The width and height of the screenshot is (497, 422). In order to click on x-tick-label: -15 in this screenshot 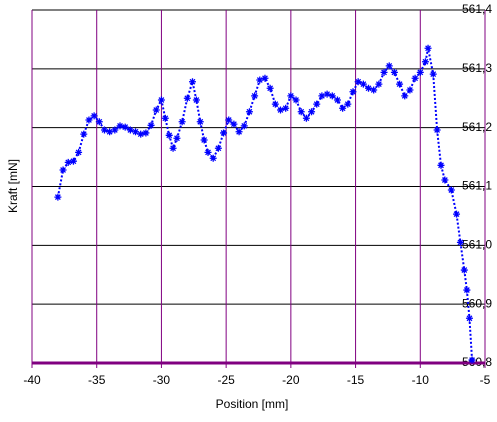, I will do `click(356, 380)`.